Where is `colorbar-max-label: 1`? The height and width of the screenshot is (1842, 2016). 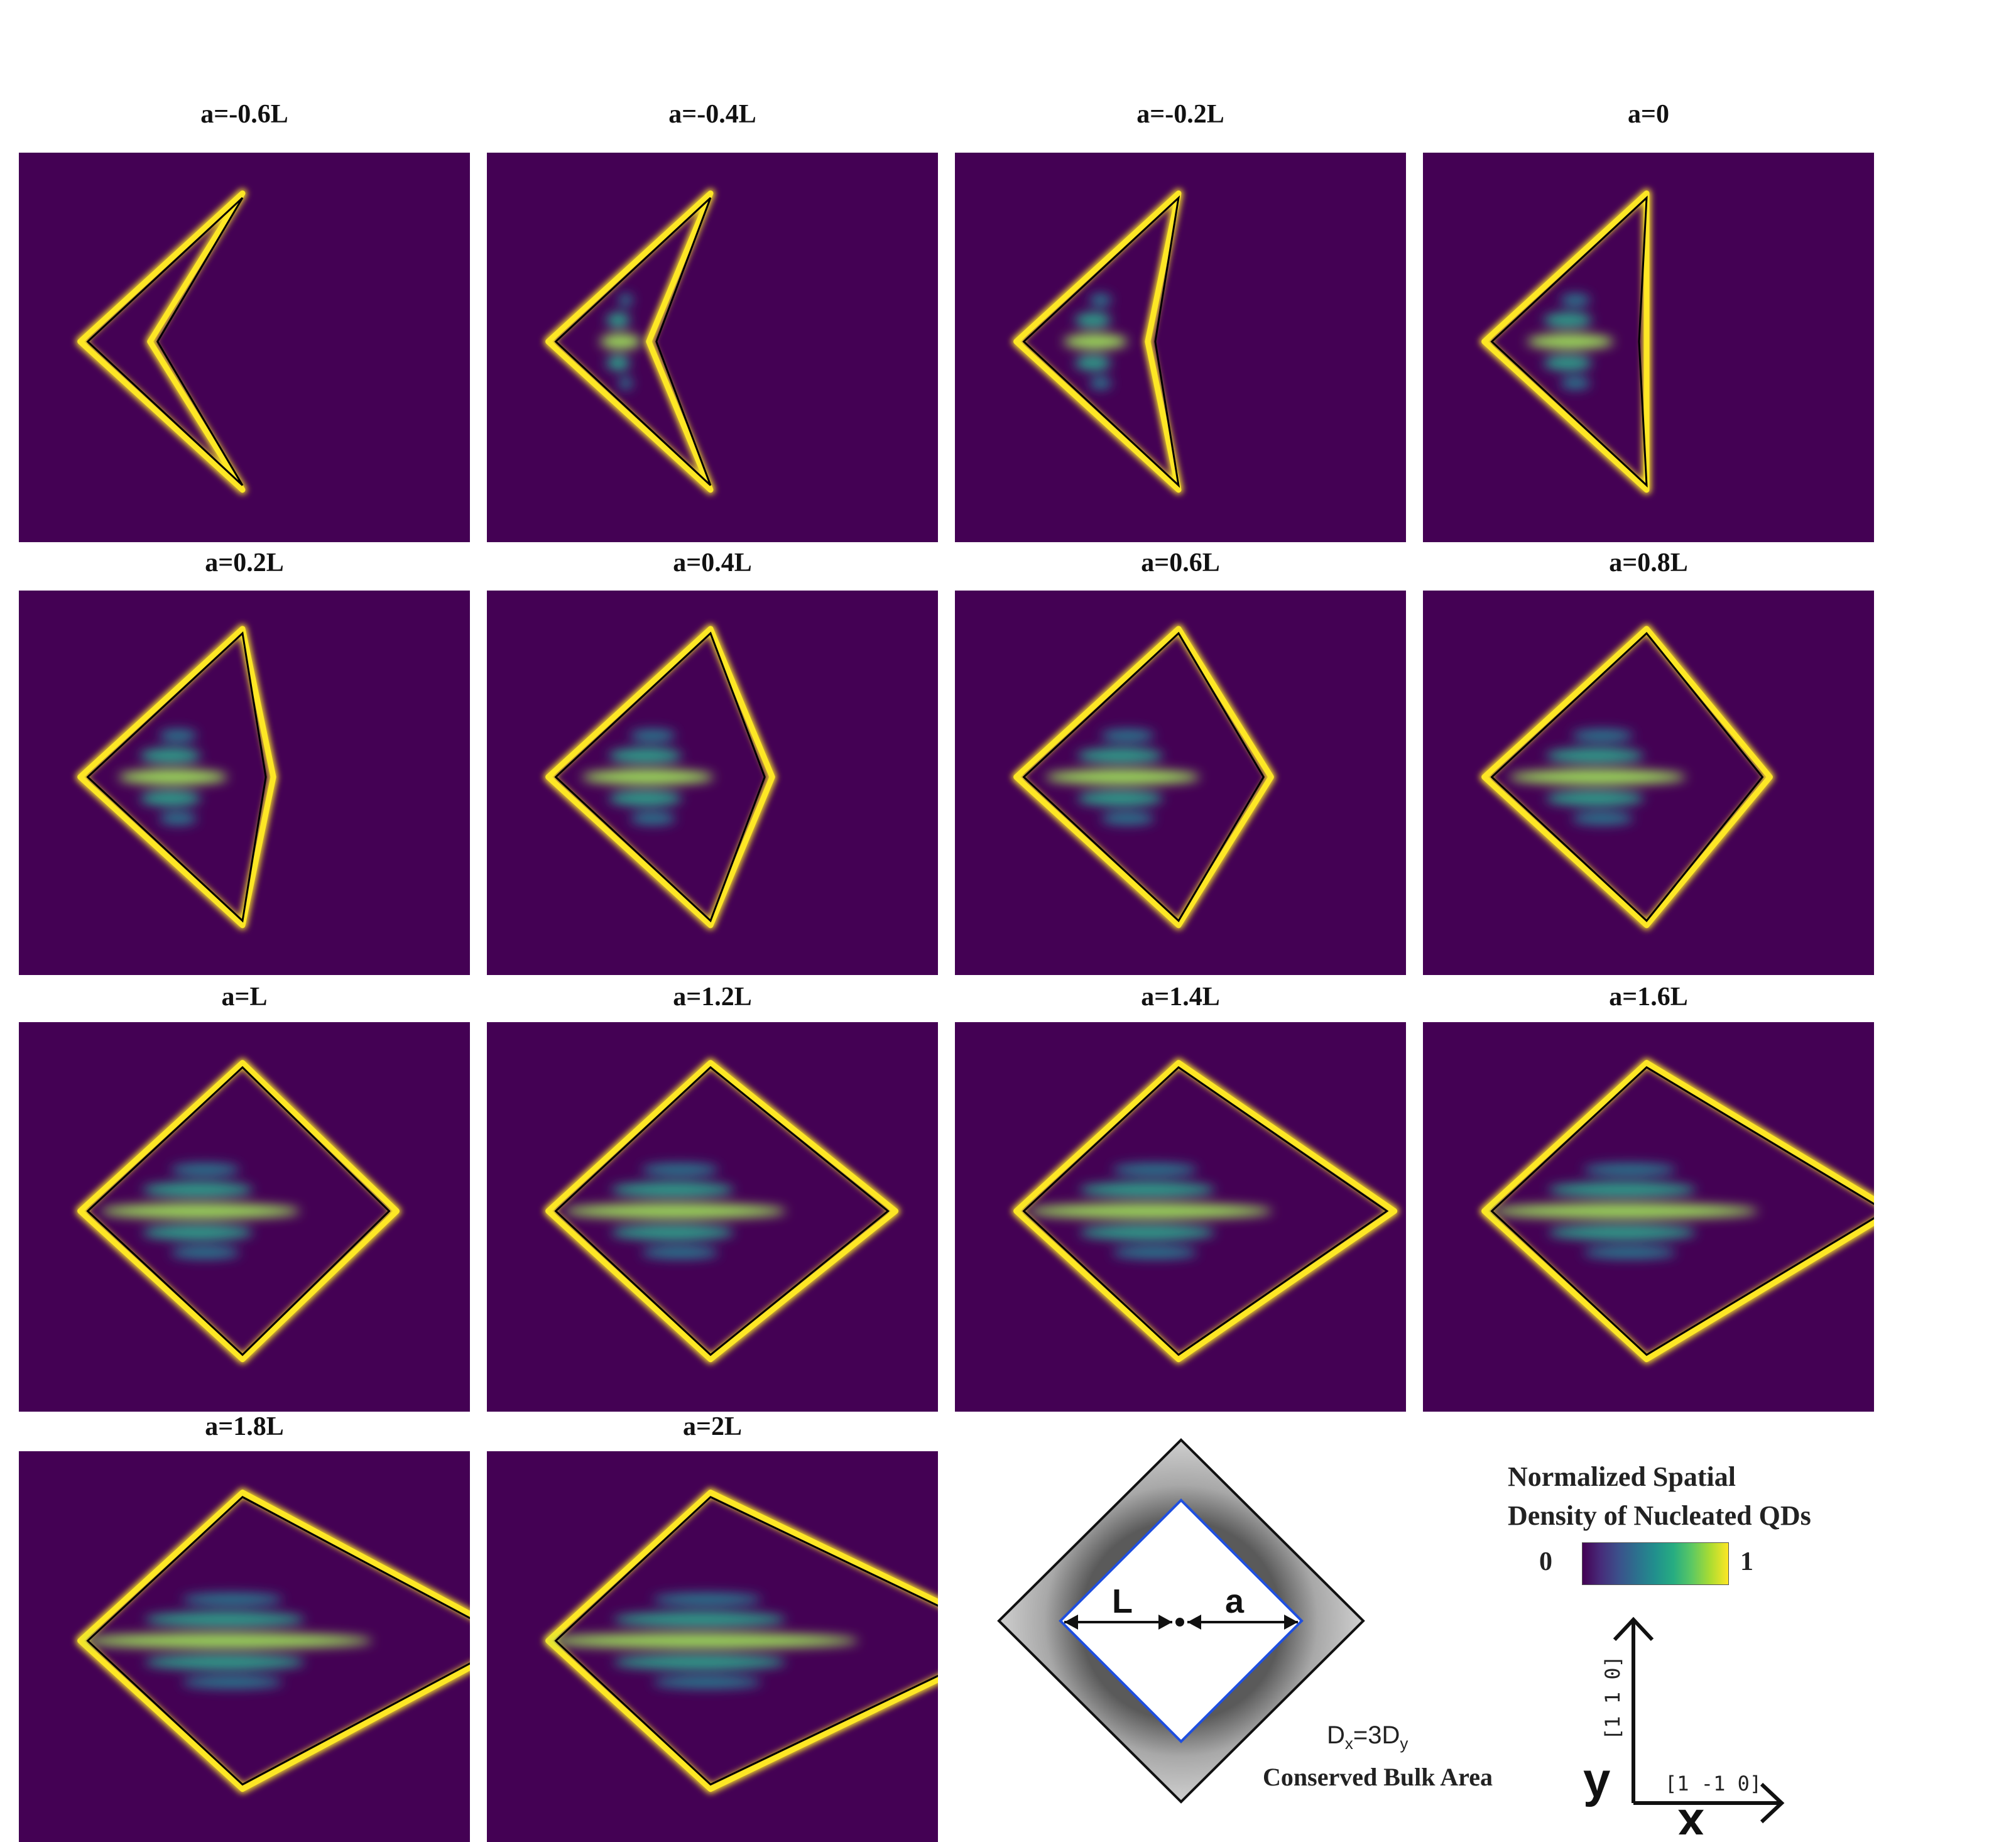
colorbar-max-label: 1 is located at coordinates (1746, 1561).